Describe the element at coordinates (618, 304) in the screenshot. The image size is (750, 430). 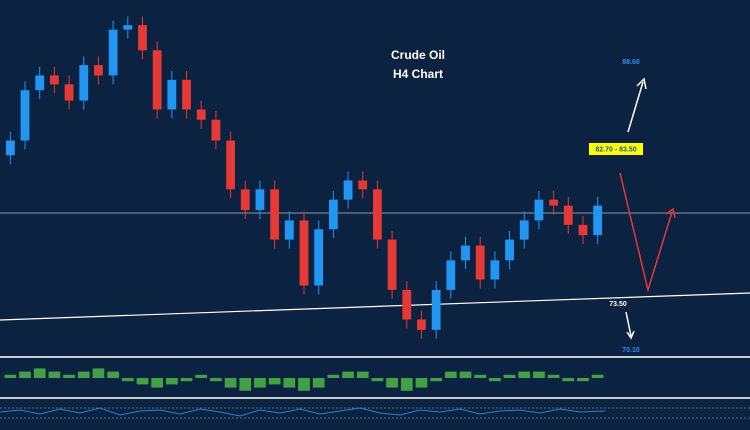
I see `support-label: 73.50` at that location.